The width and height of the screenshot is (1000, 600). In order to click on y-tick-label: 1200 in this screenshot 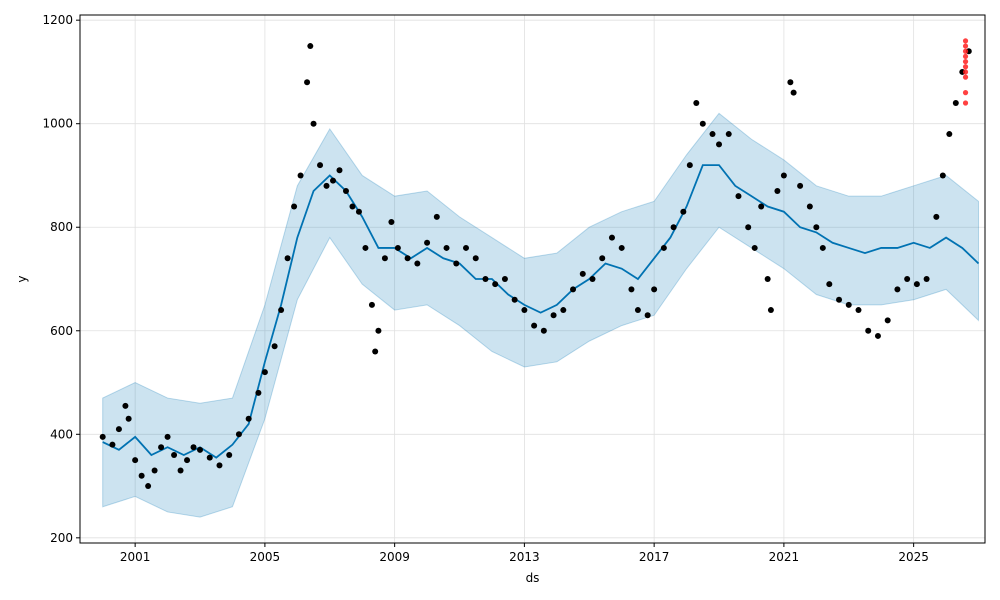, I will do `click(57, 20)`.